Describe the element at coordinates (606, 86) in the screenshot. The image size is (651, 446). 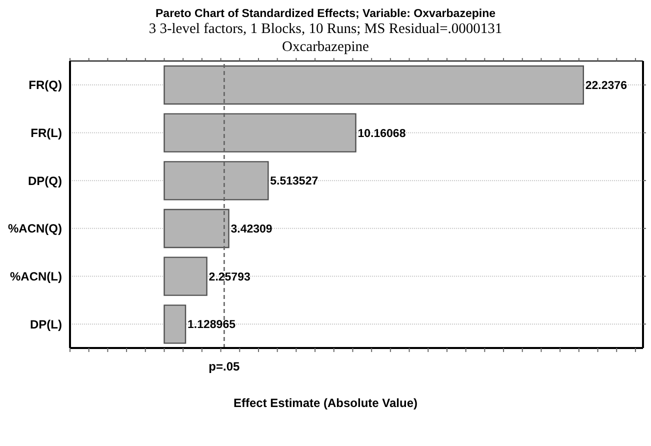
I see `data-label: 22.2376` at that location.